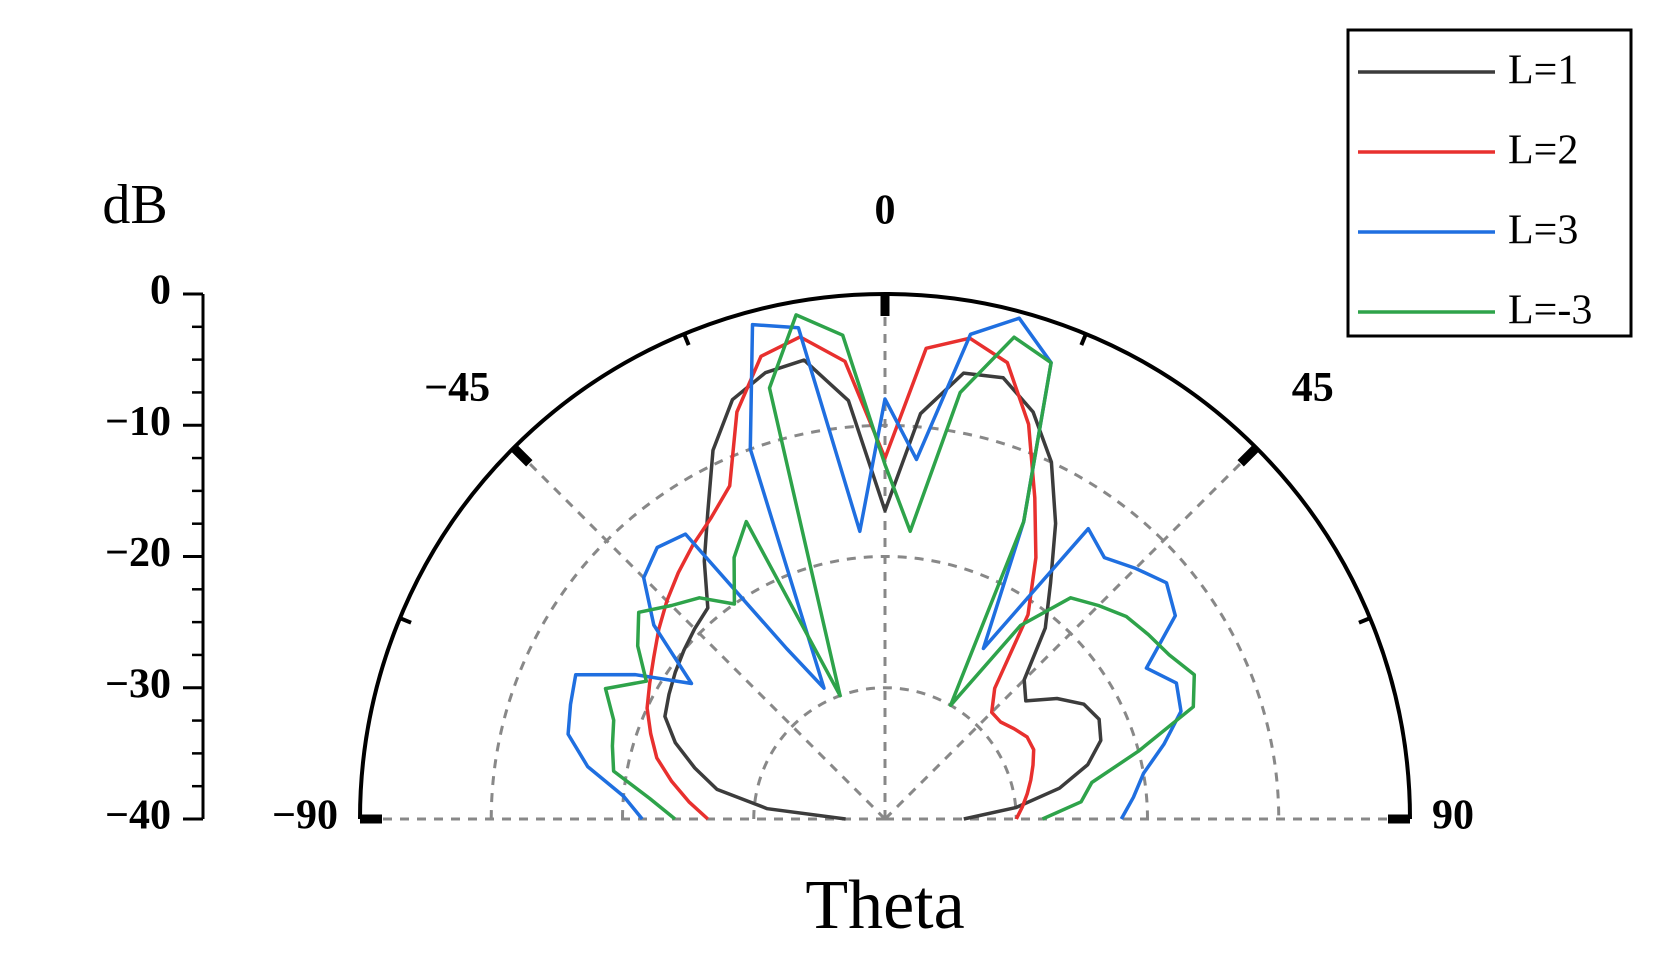  I want to click on x-tick-label: 45, so click(1313, 388).